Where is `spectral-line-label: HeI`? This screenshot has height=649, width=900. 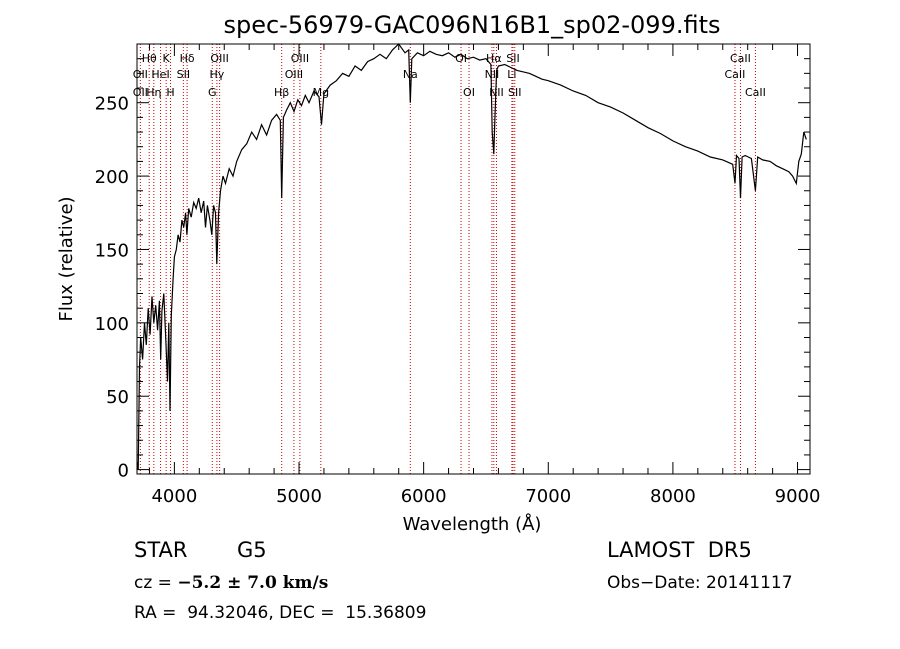
spectral-line-label: HeI is located at coordinates (160, 74).